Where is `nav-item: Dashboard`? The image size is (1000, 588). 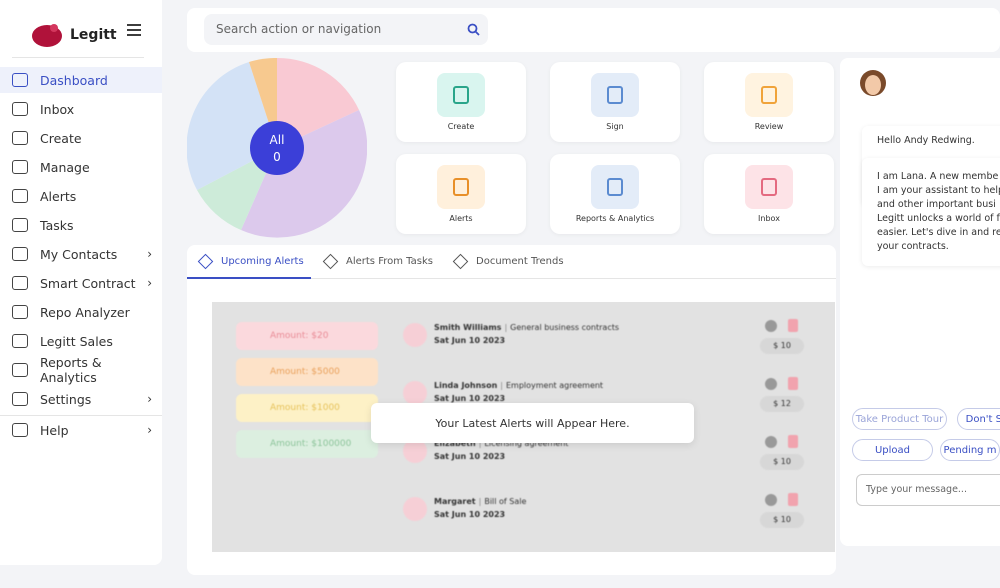 nav-item: Dashboard is located at coordinates (81, 80).